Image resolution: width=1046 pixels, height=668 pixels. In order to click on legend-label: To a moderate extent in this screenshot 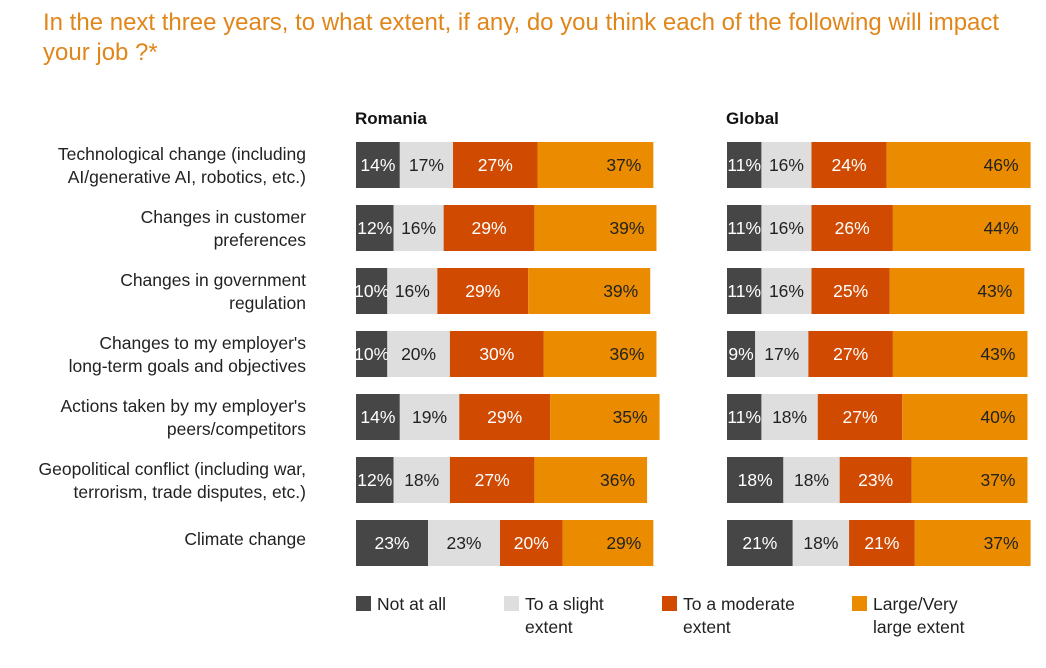, I will do `click(739, 615)`.